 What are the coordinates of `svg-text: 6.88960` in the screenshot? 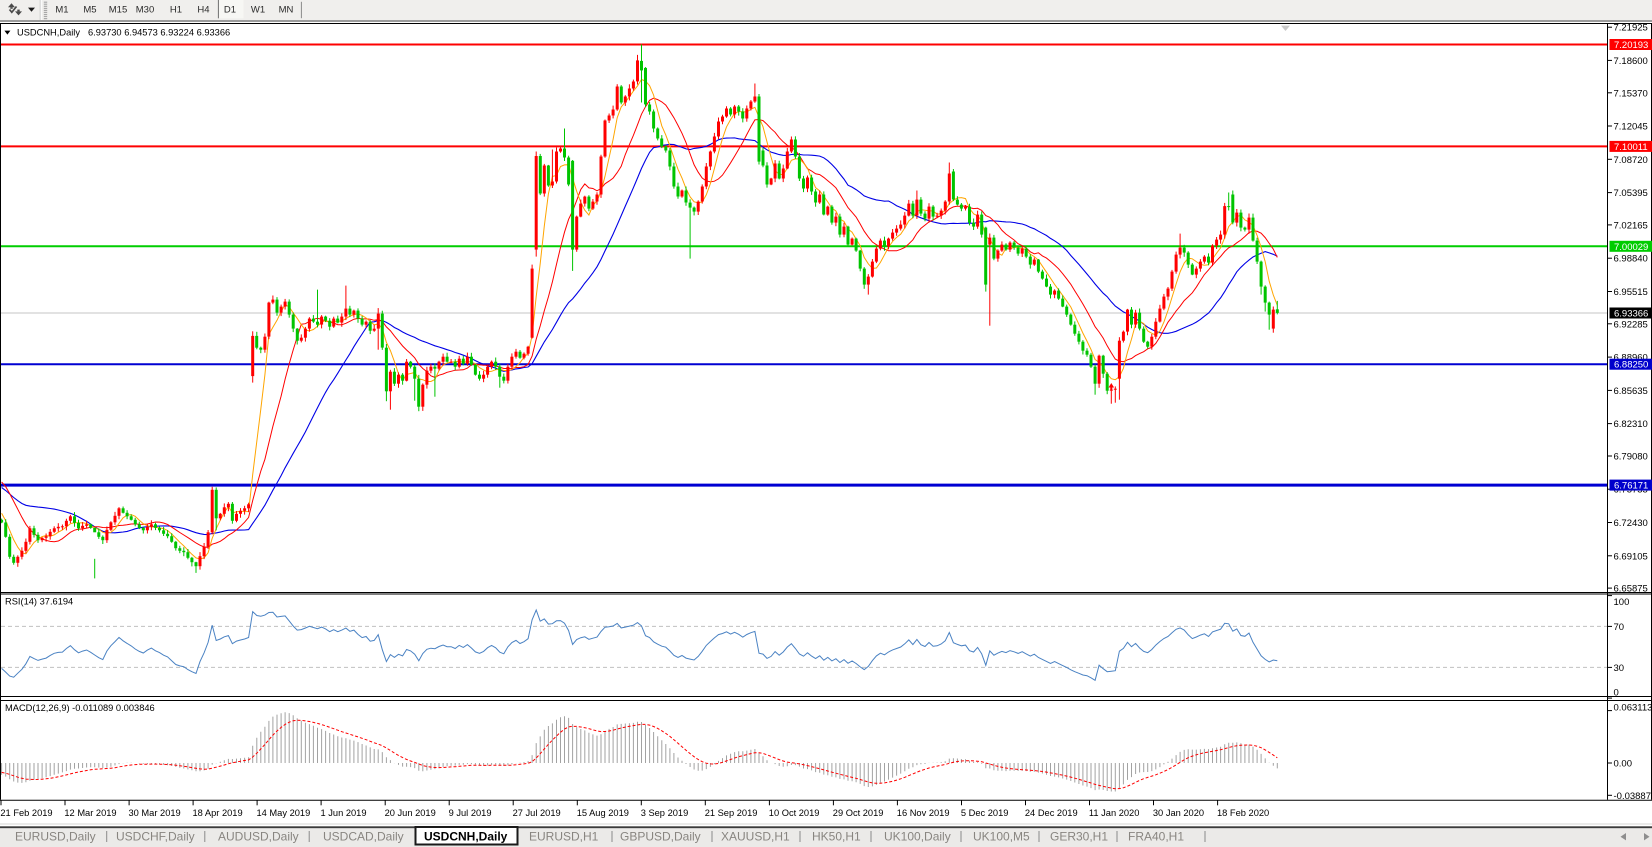 It's located at (1631, 358).